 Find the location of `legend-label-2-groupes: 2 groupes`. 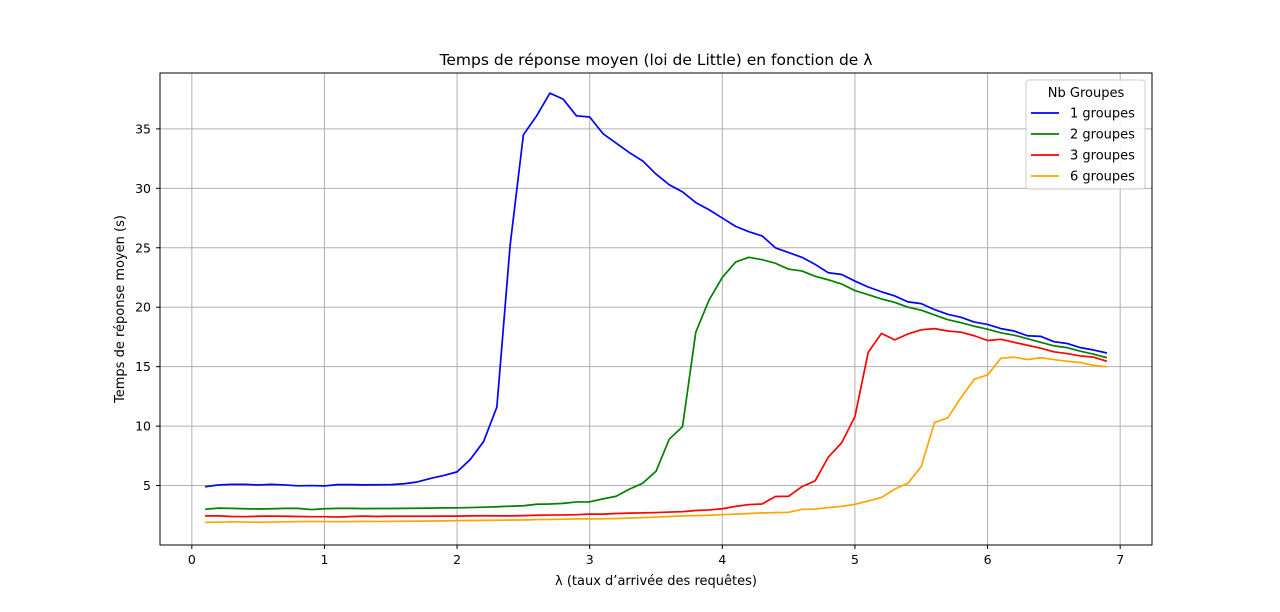

legend-label-2-groupes: 2 groupes is located at coordinates (1102, 135).